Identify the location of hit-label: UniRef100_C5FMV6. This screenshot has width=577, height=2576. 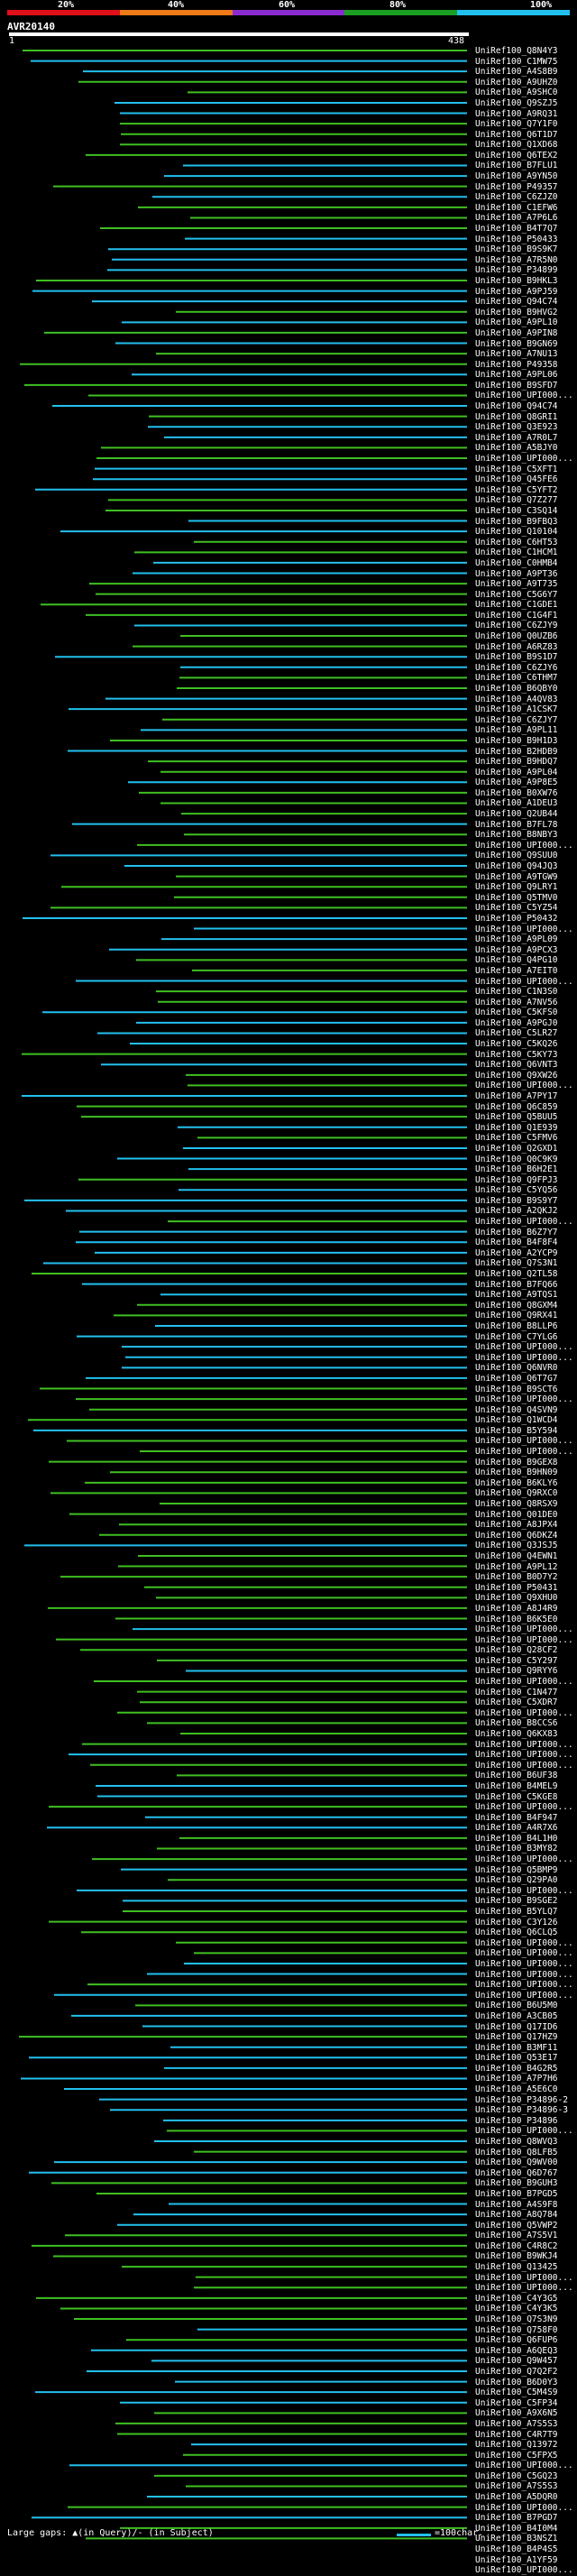
(516, 1138).